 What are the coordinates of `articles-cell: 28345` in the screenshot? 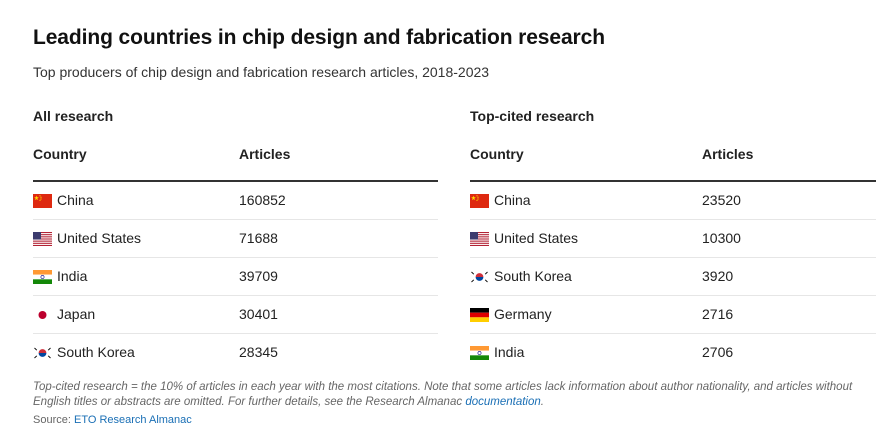 It's located at (258, 352).